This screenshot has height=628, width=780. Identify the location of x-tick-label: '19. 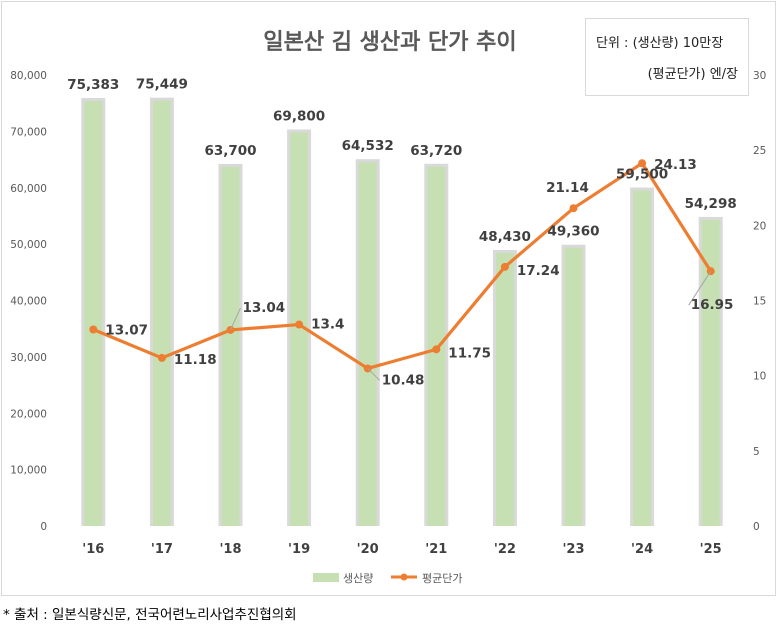
(299, 549).